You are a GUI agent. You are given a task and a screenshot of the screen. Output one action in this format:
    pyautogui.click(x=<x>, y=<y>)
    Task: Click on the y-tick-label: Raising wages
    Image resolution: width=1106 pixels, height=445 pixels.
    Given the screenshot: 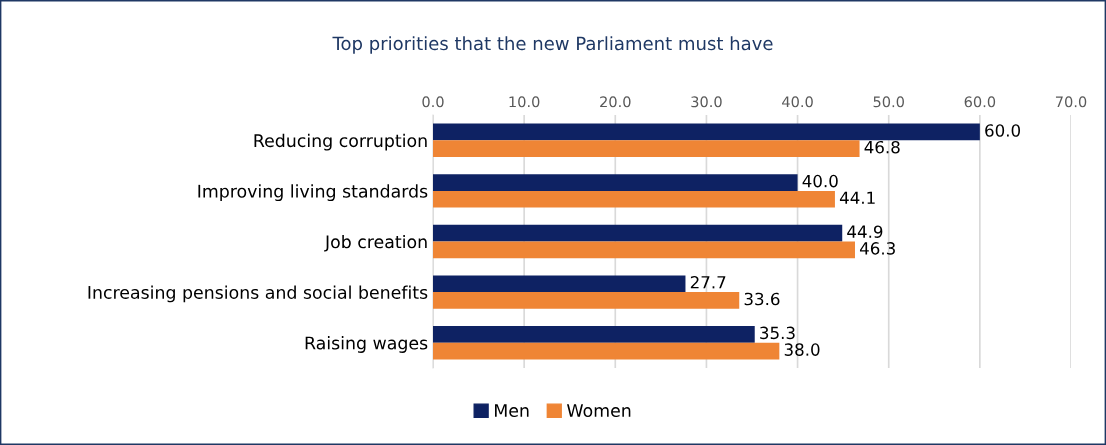 What is the action you would take?
    pyautogui.click(x=366, y=344)
    